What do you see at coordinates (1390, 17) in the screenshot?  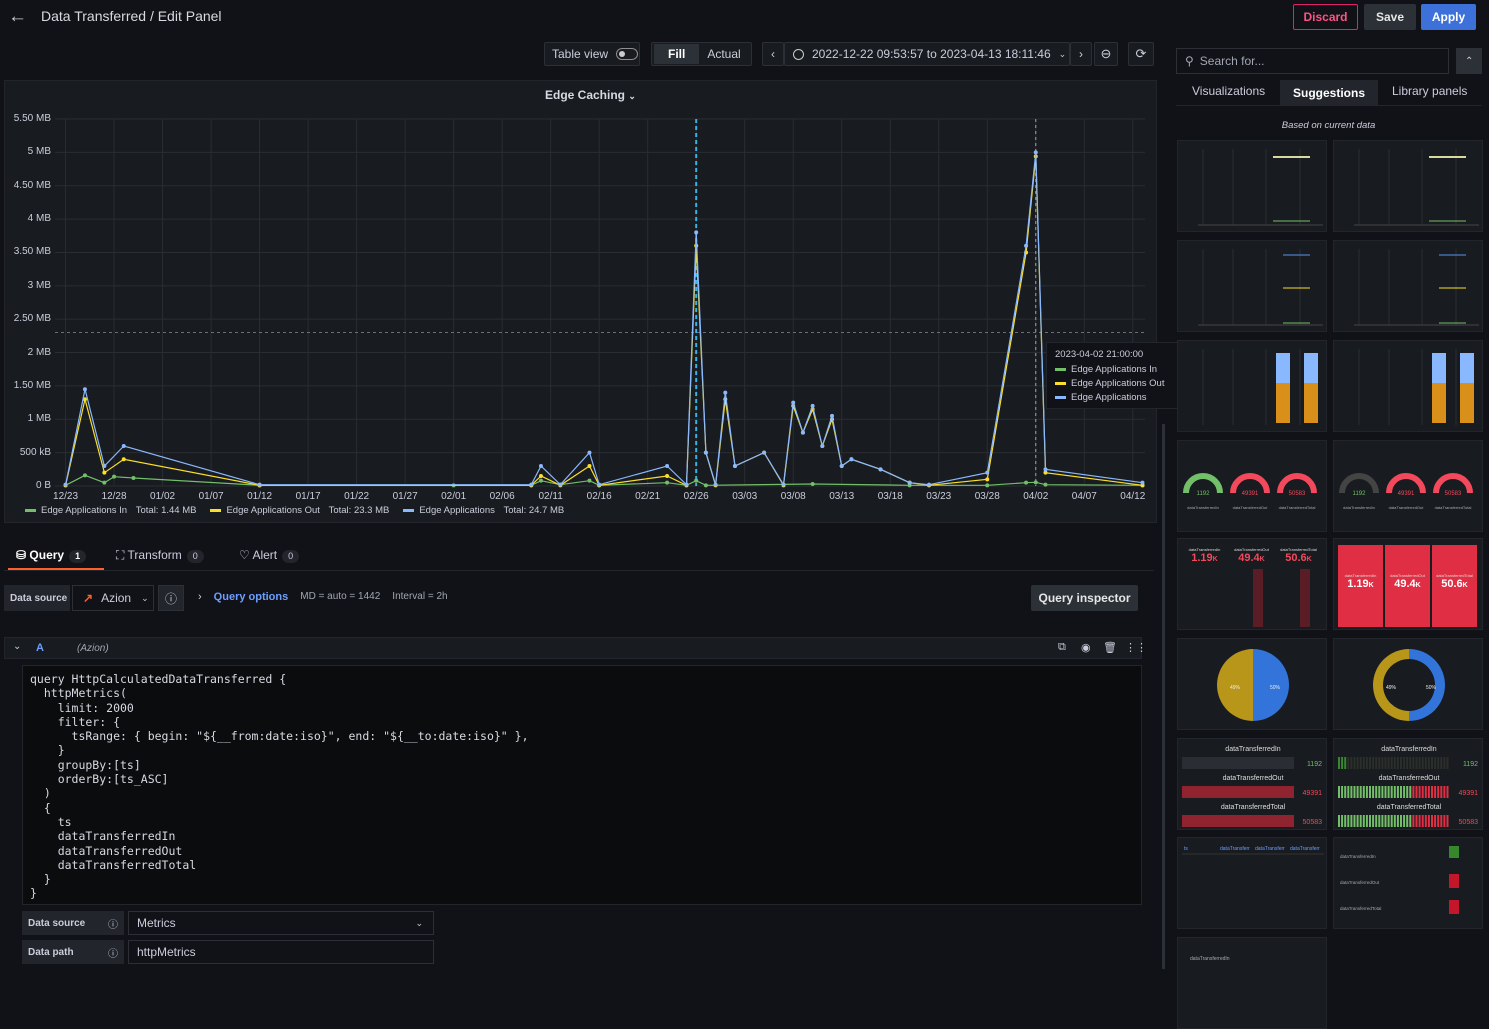 I see `save-button: Save` at bounding box center [1390, 17].